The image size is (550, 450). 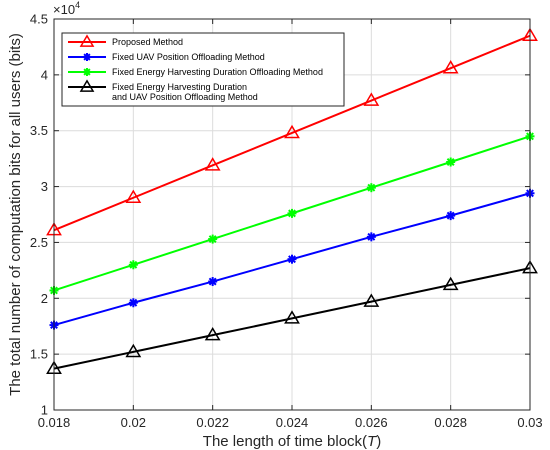 I want to click on legend-label: Fixed UAV Position Offloading Method, so click(x=188, y=57).